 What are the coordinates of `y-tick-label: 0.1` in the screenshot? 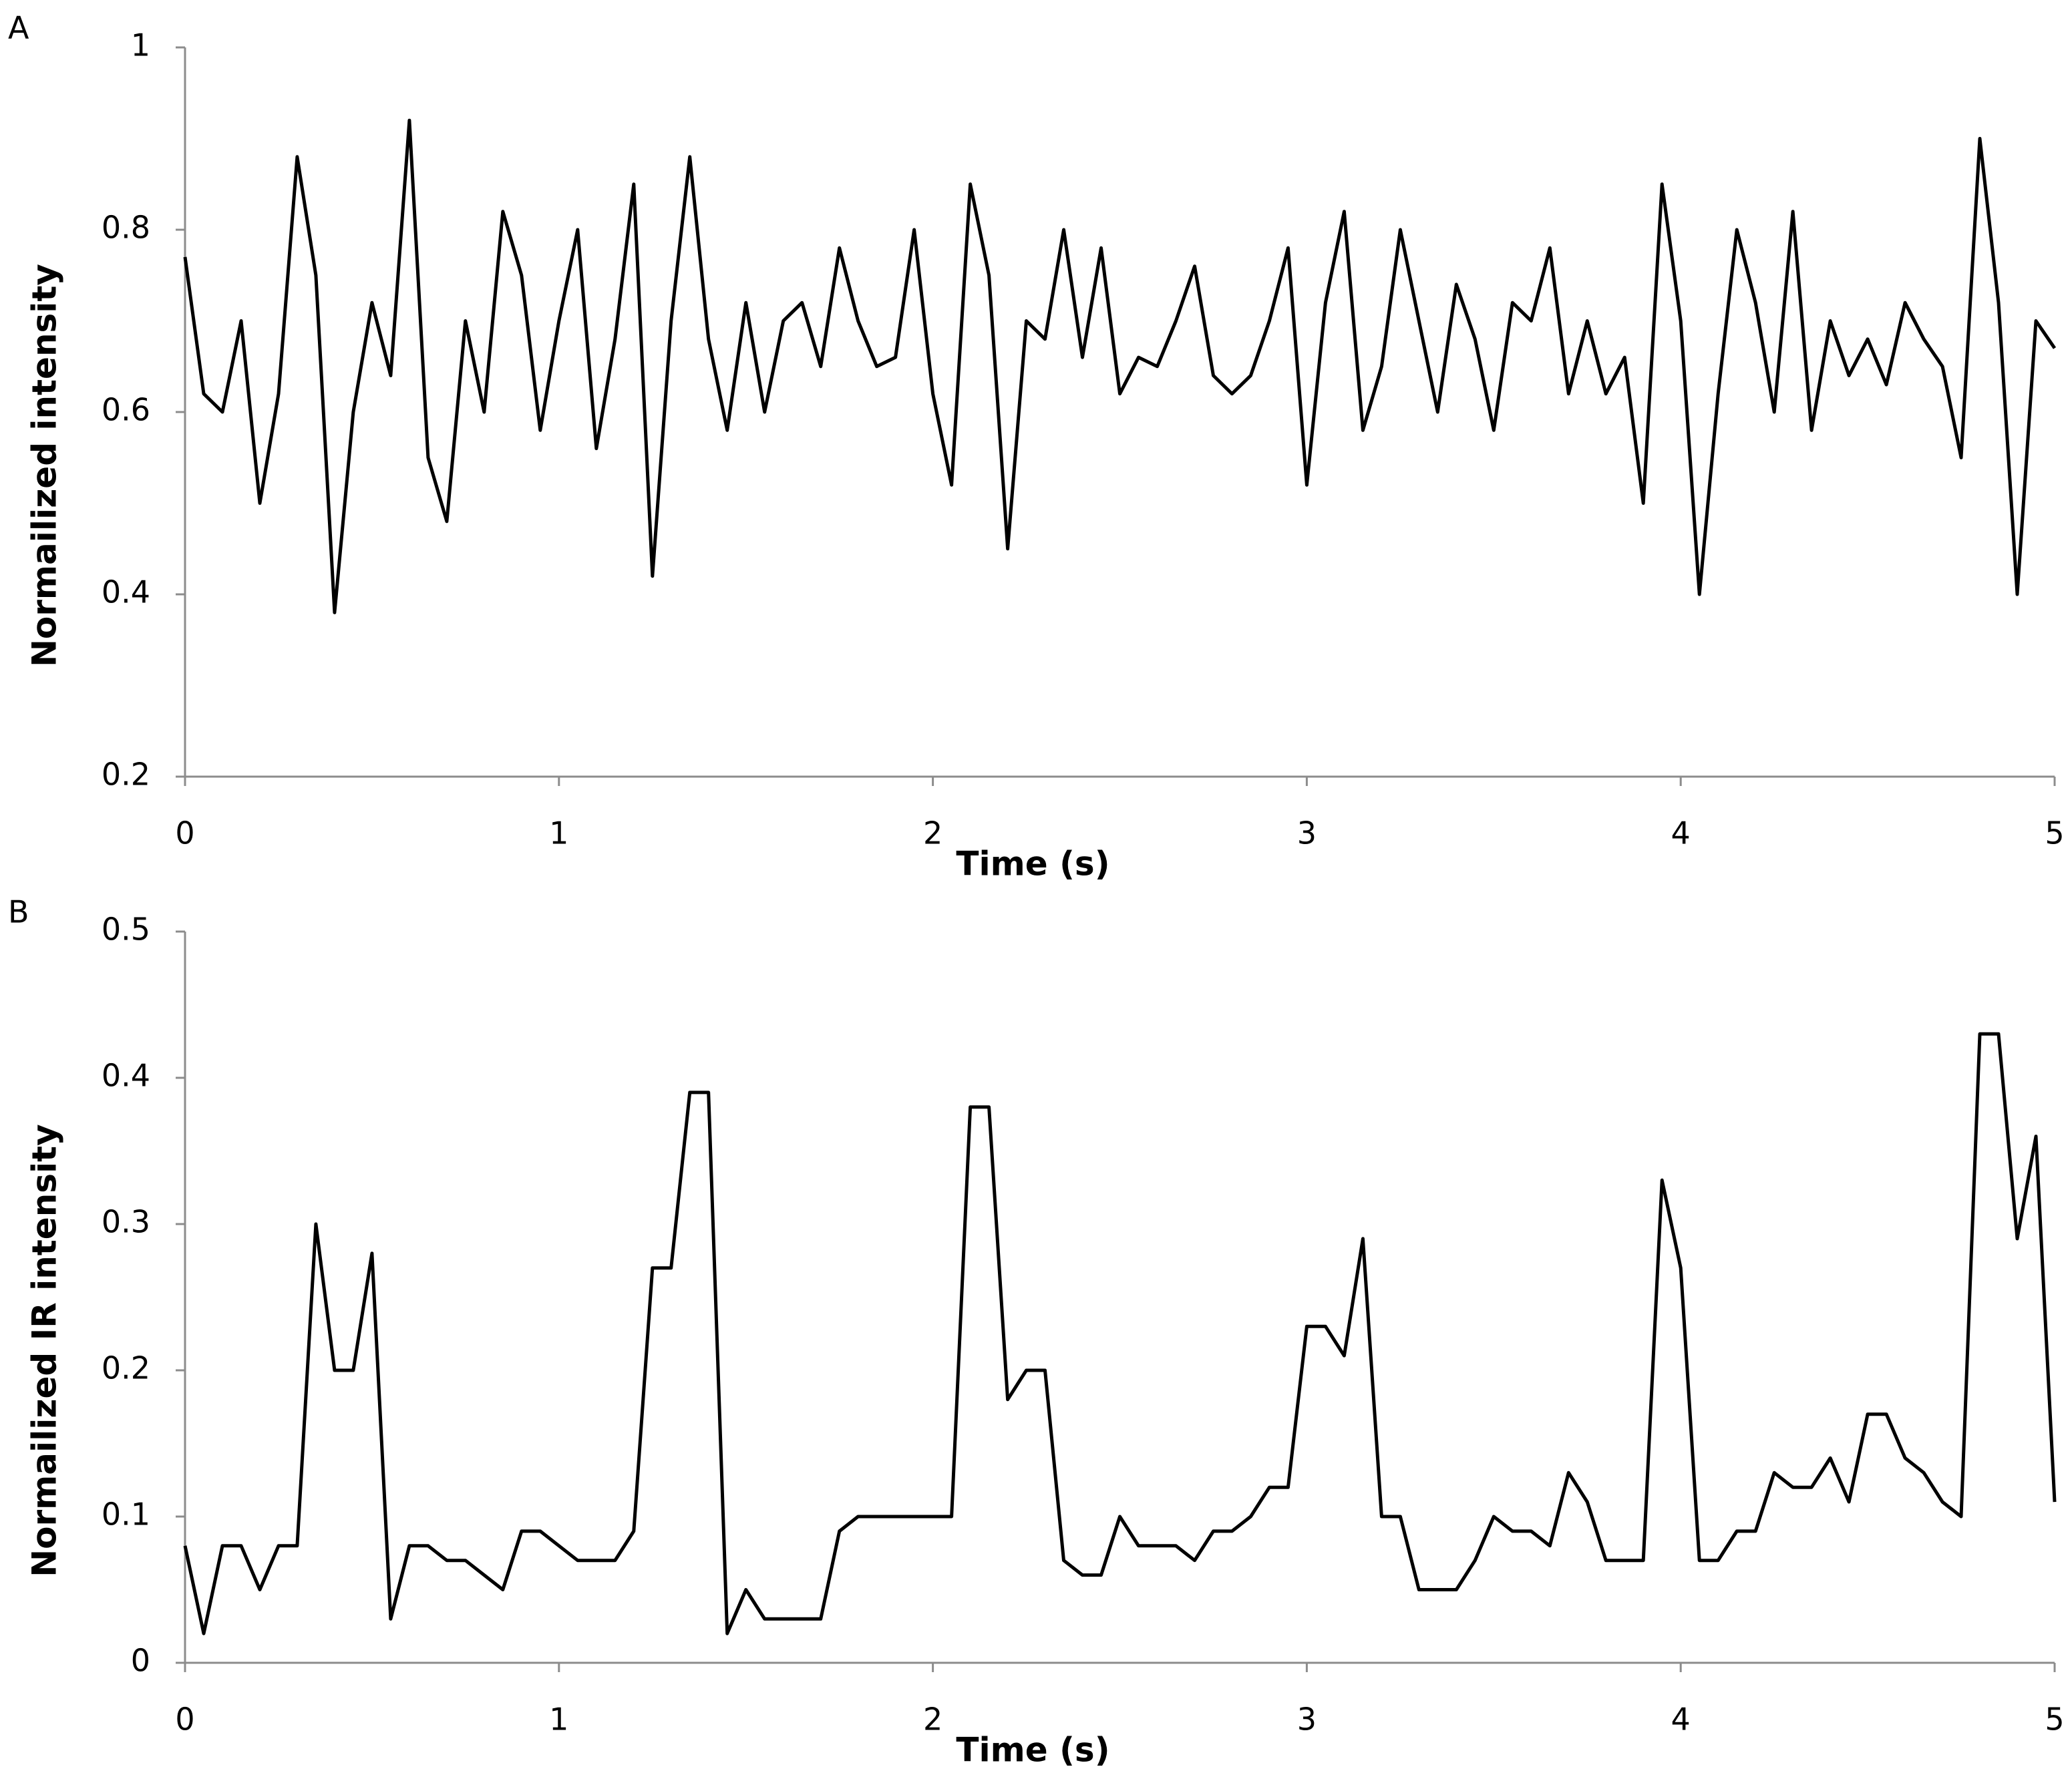 It's located at (126, 1515).